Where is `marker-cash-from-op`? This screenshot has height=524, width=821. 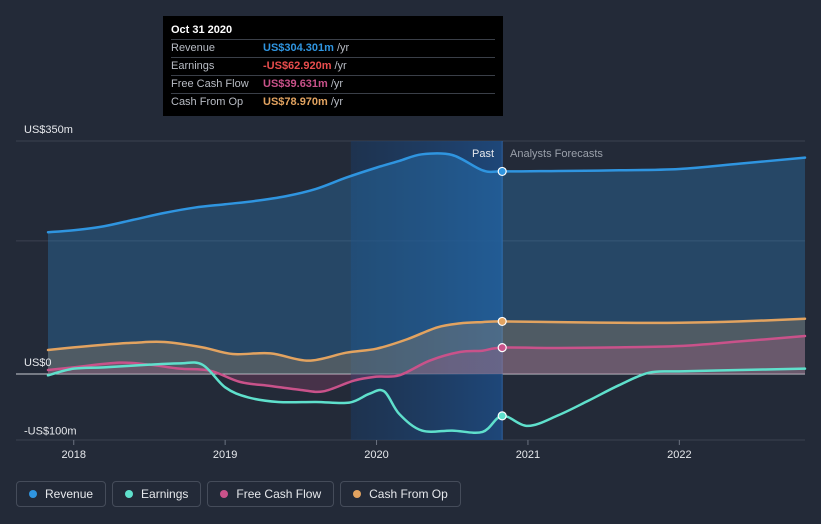
marker-cash-from-op is located at coordinates (502, 321).